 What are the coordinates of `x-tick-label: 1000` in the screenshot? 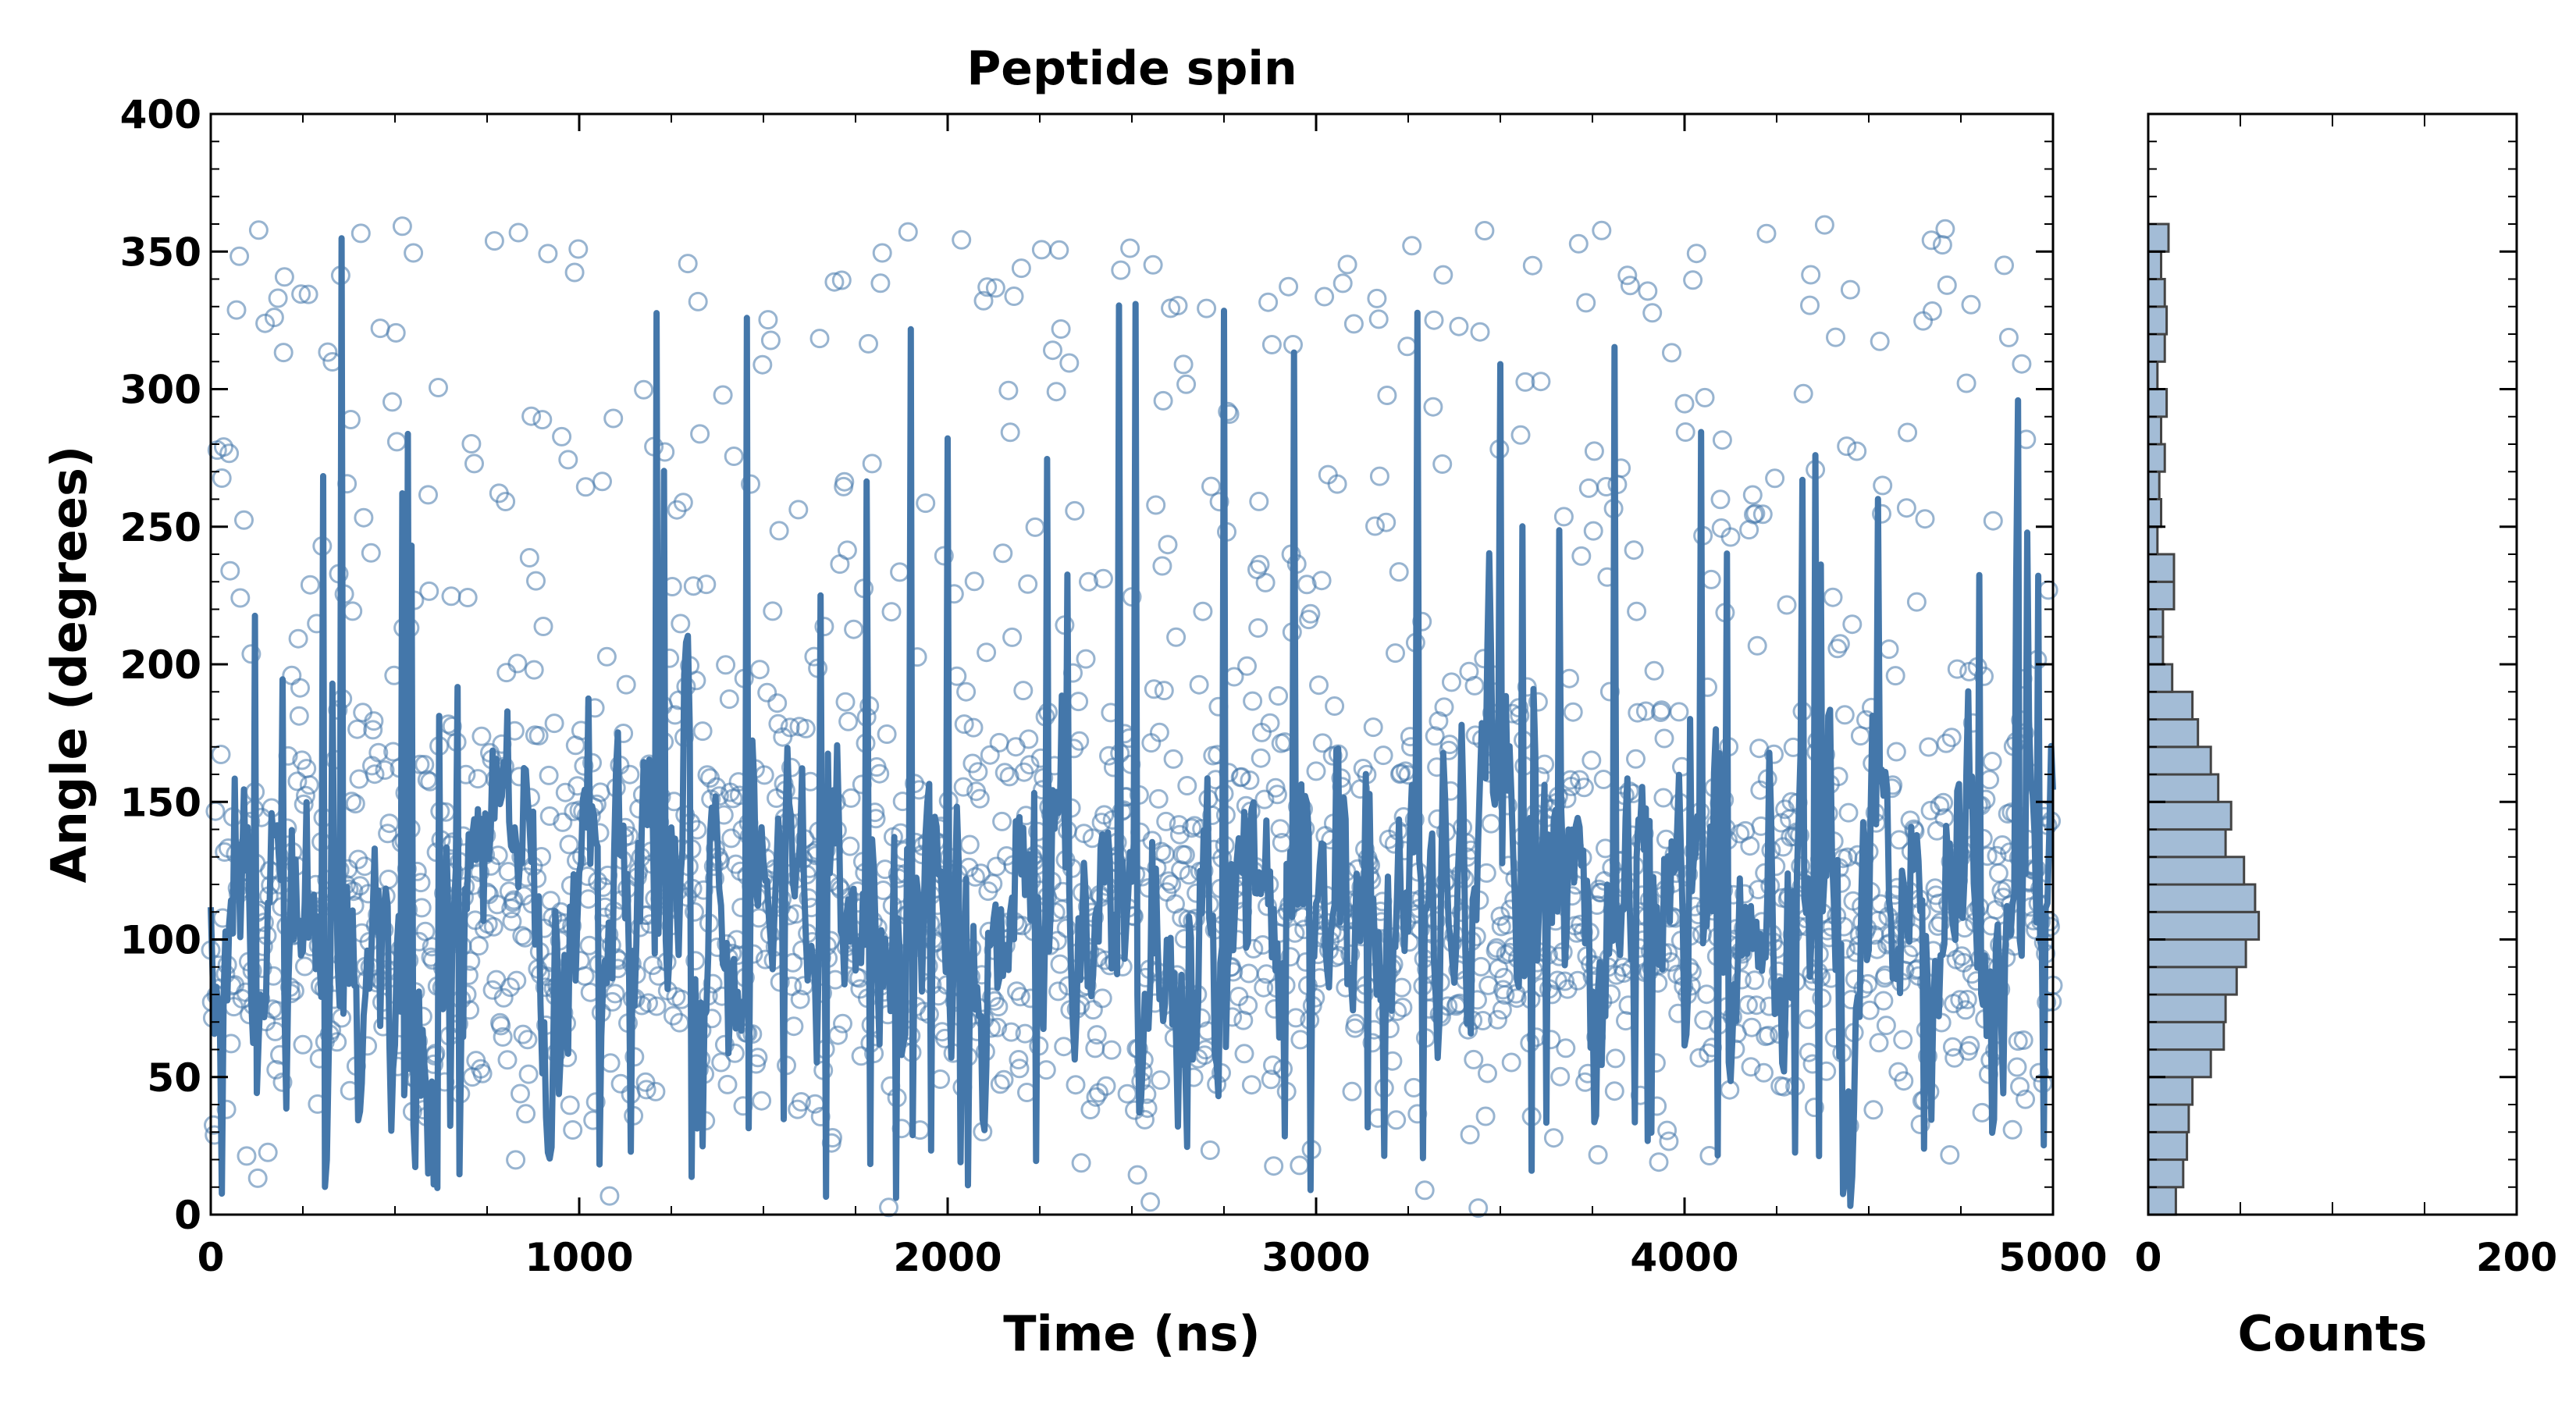 It's located at (579, 1257).